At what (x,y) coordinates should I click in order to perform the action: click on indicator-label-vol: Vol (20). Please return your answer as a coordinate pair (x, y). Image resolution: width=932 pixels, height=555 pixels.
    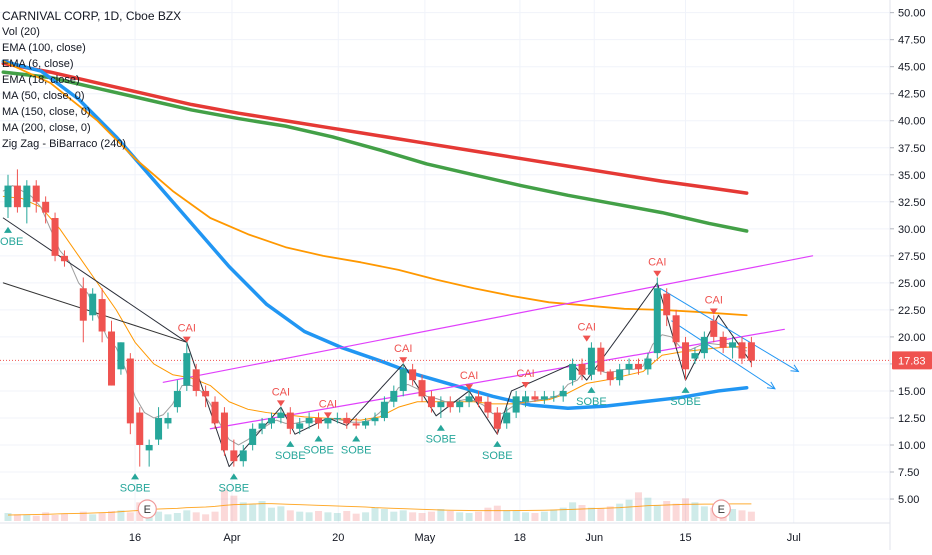
    Looking at the image, I should click on (21, 32).